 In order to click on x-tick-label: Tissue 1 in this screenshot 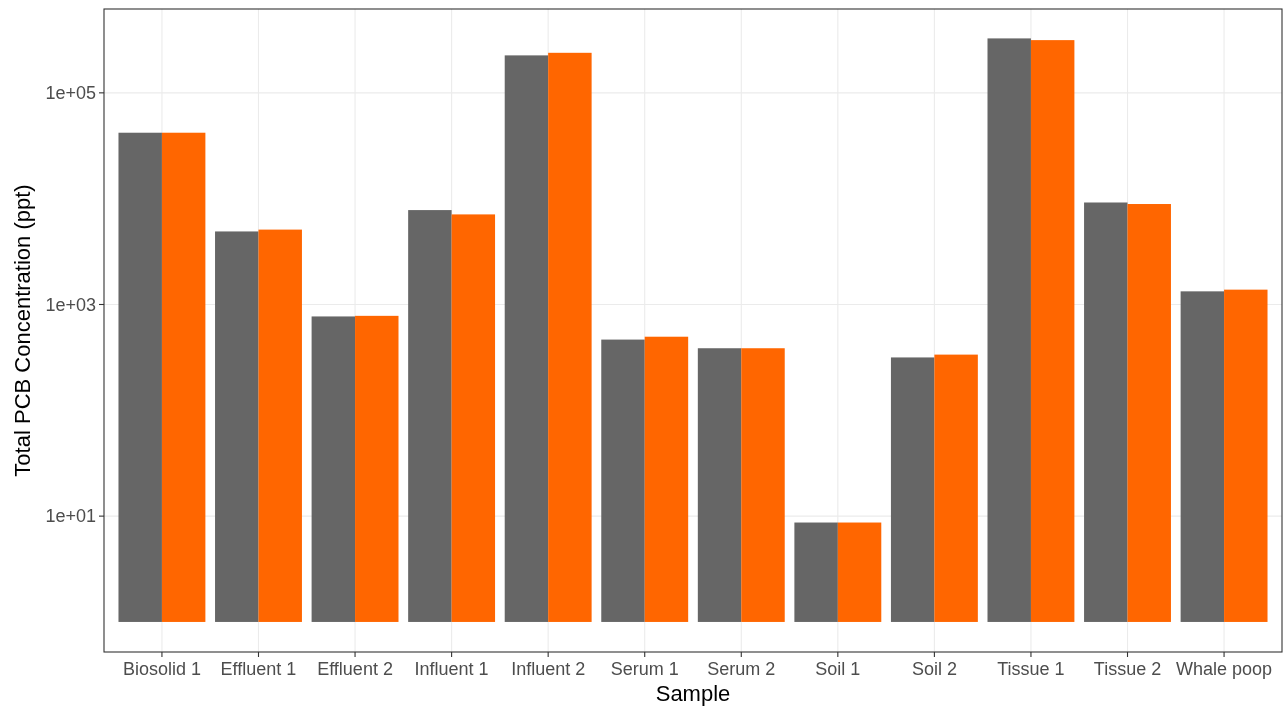, I will do `click(1031, 669)`.